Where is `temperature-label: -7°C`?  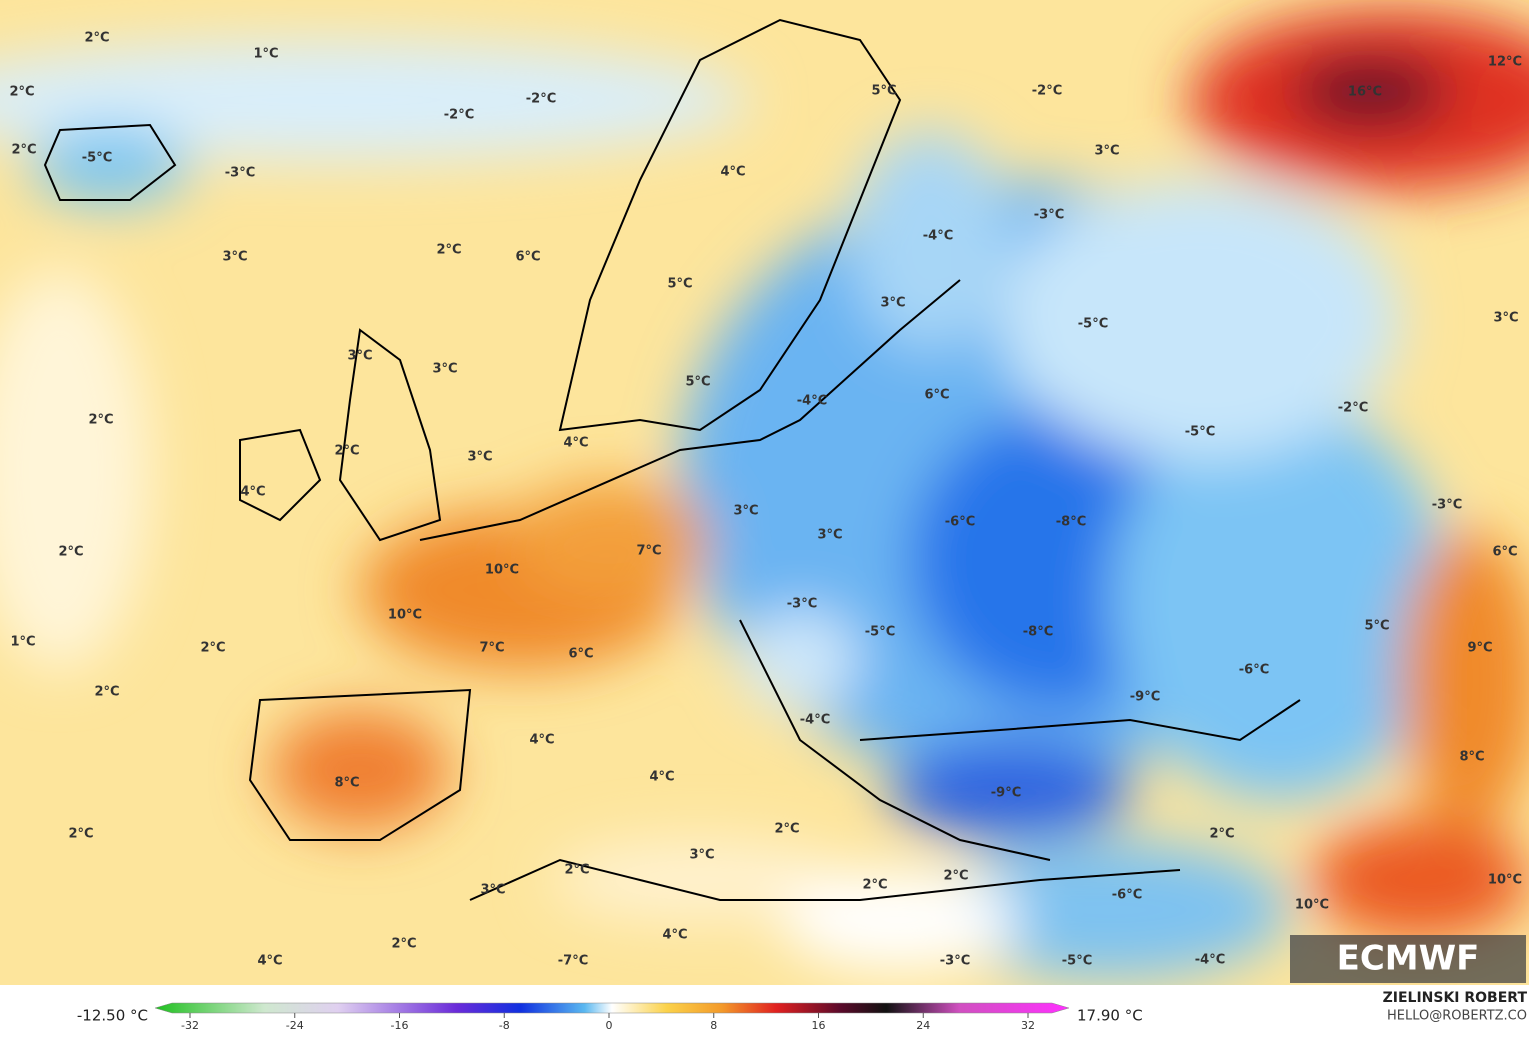 temperature-label: -7°C is located at coordinates (573, 961).